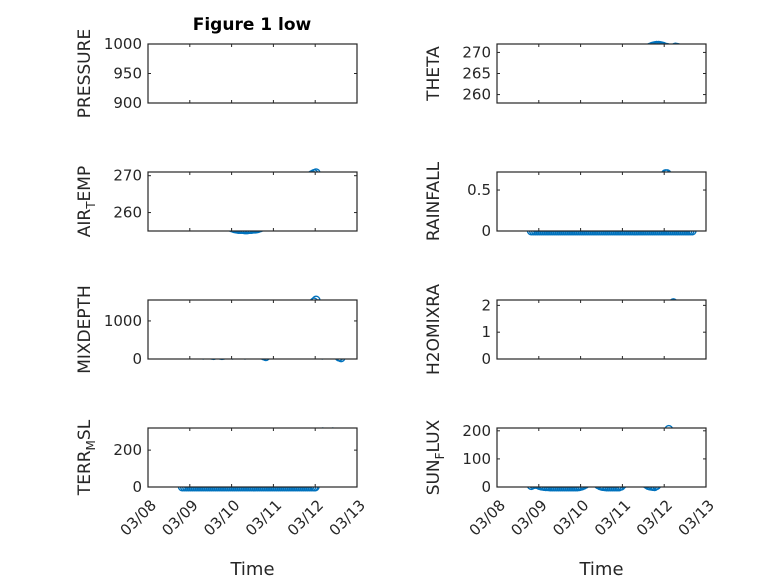 The height and width of the screenshot is (583, 778). I want to click on y-tick-label: 100, so click(476, 459).